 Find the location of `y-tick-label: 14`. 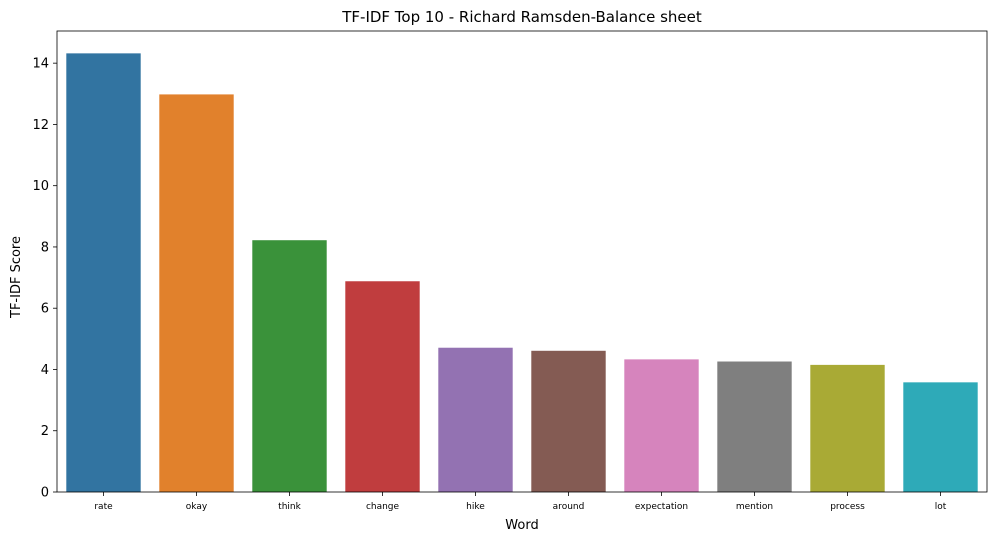

y-tick-label: 14 is located at coordinates (40, 64).